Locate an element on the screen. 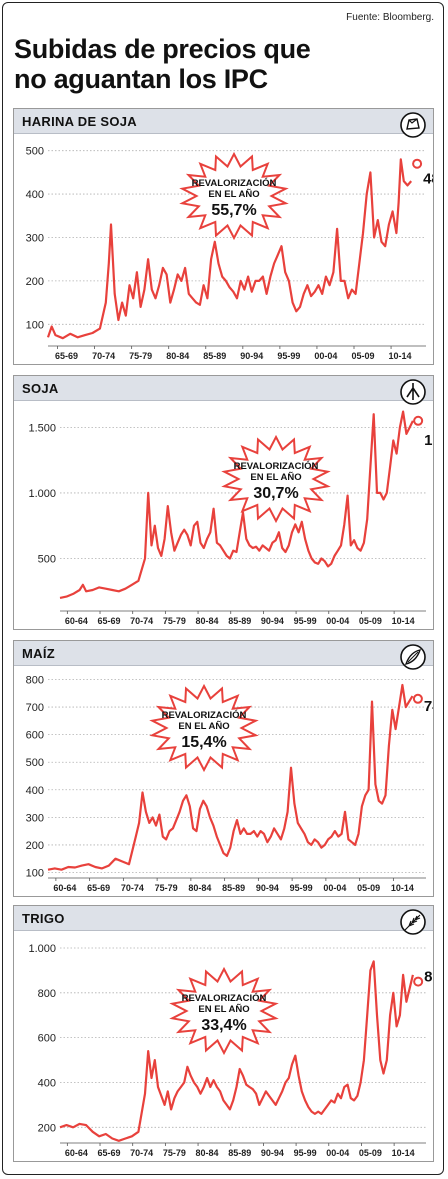 The height and width of the screenshot is (1179, 448). badge-percentage: 55,7% is located at coordinates (233, 210).